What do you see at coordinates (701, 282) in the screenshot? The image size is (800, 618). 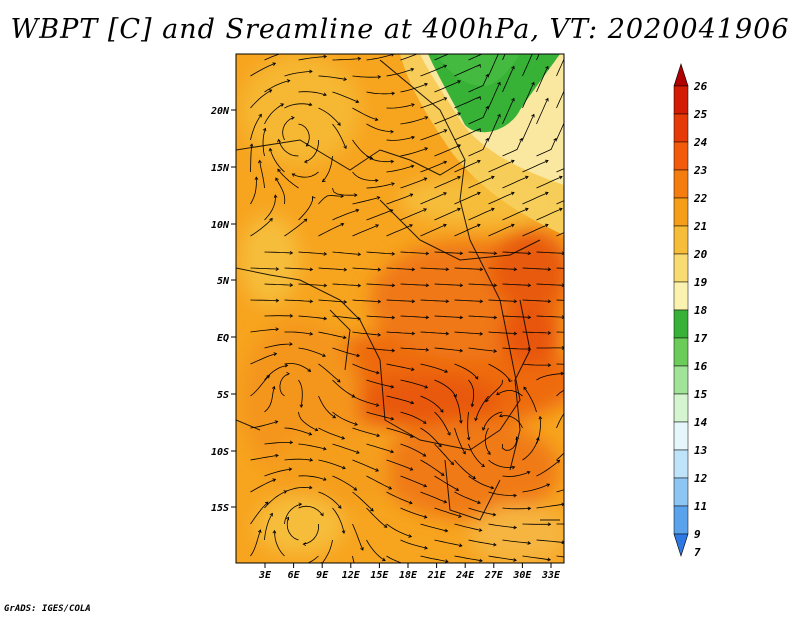 I see `colorbar-label: 19` at bounding box center [701, 282].